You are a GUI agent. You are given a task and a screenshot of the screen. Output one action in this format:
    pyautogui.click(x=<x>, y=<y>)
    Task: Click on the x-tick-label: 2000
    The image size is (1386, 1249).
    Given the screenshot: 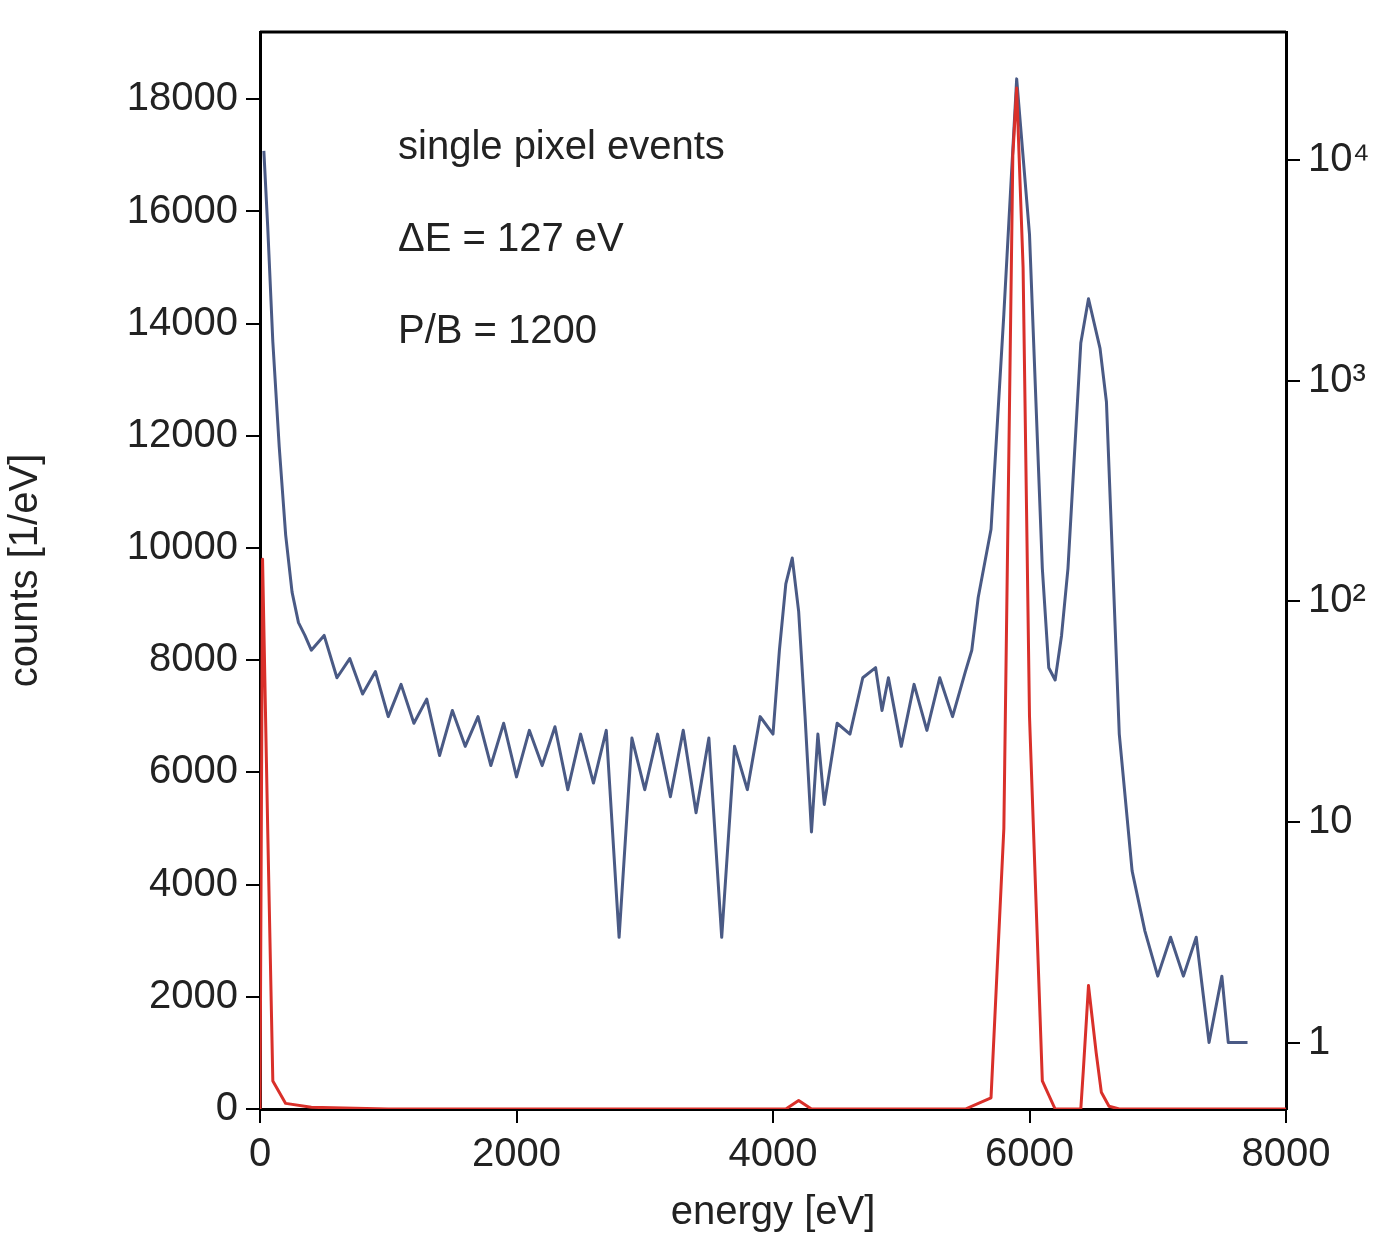 What is the action you would take?
    pyautogui.click(x=516, y=1152)
    